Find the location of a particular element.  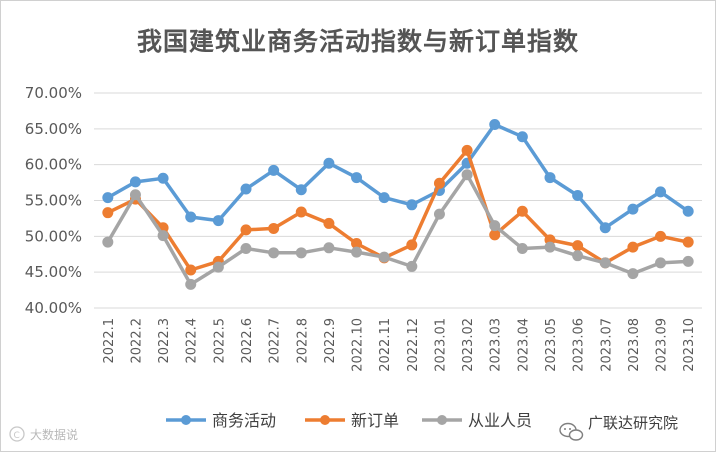

y-tick-label: 50.00% is located at coordinates (53, 236).